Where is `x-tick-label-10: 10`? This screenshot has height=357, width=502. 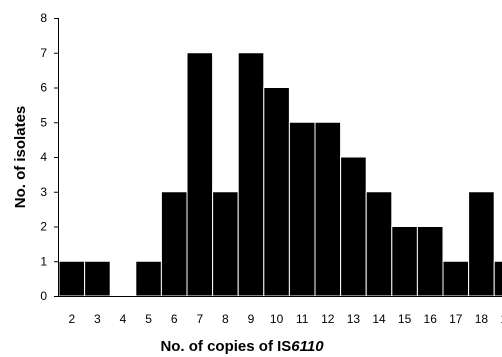
x-tick-label-10: 10 is located at coordinates (277, 319).